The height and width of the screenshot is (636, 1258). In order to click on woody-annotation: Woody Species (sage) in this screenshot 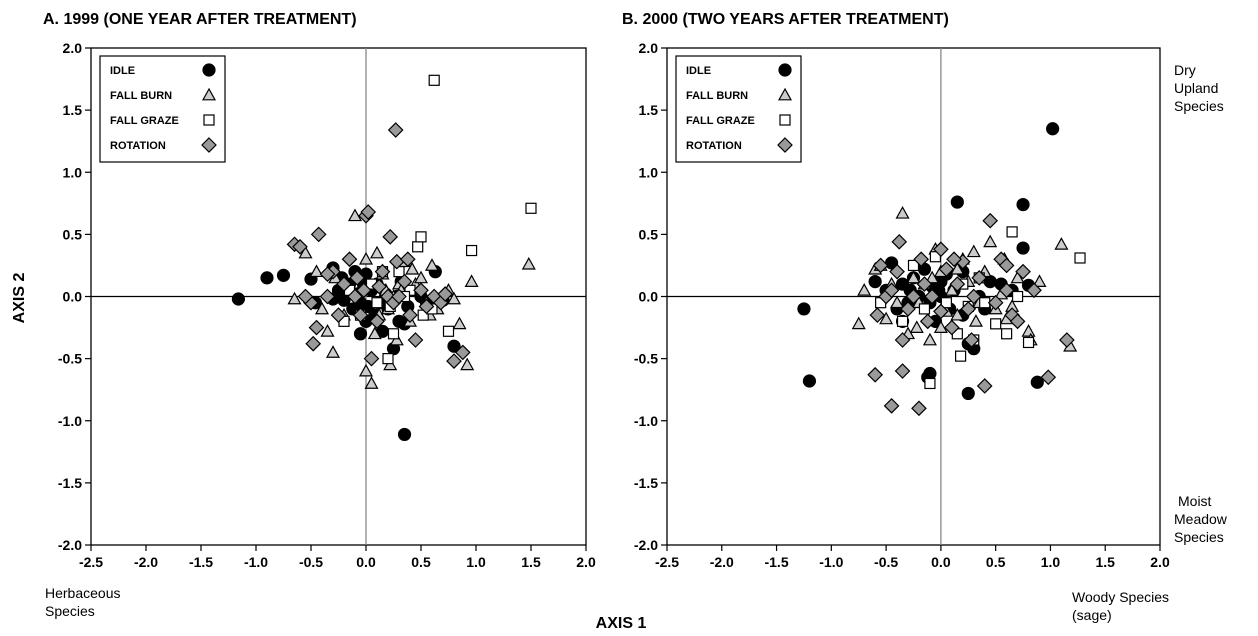, I will do `click(1122, 606)`.